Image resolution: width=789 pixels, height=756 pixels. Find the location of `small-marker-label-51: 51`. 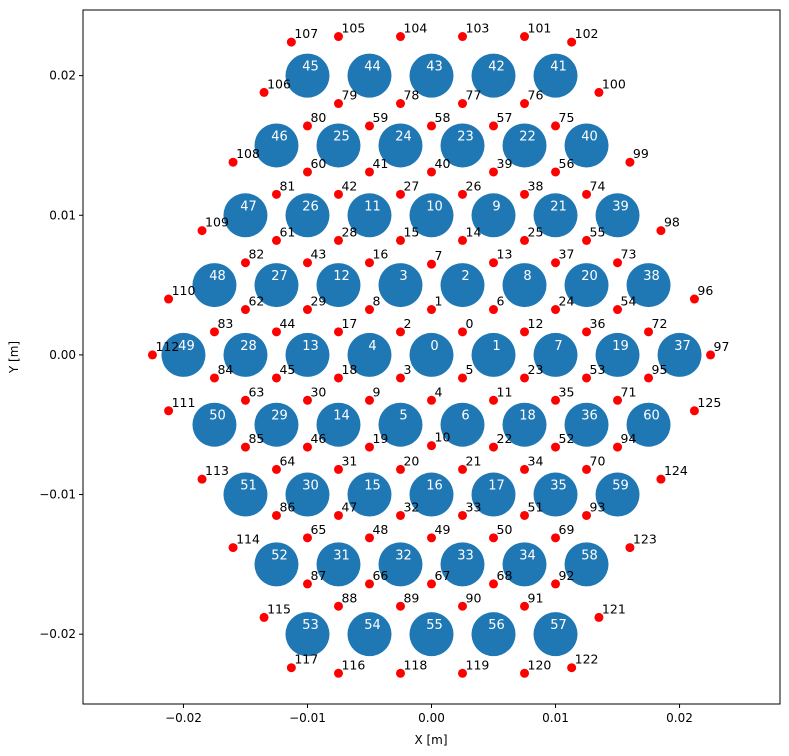

small-marker-label-51: 51 is located at coordinates (536, 506).